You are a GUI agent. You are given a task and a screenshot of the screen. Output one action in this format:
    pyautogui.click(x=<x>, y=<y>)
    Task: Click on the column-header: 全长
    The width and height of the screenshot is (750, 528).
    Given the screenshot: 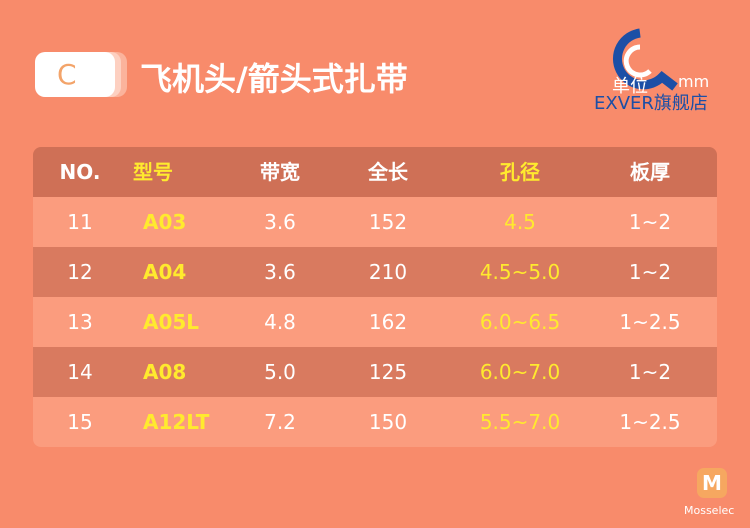 What is the action you would take?
    pyautogui.click(x=388, y=172)
    